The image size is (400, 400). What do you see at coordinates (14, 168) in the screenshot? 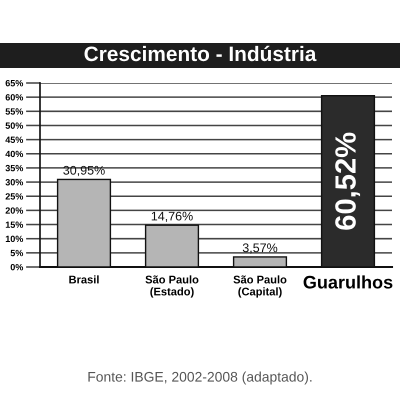
I see `y-tick-label: 35%` at bounding box center [14, 168].